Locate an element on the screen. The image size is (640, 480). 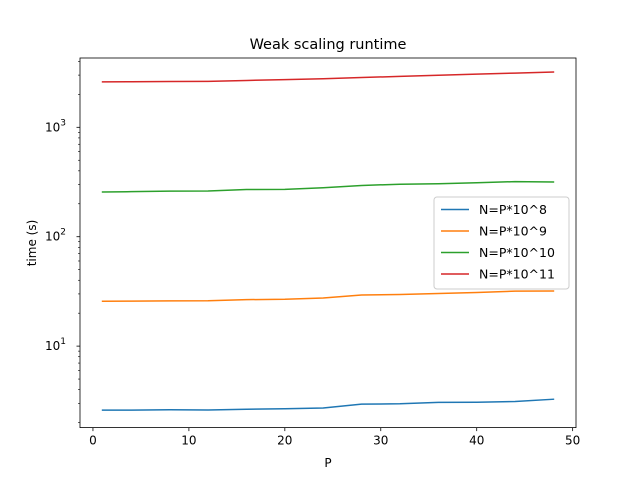
y-tick-label: 10¹ is located at coordinates (55, 345).